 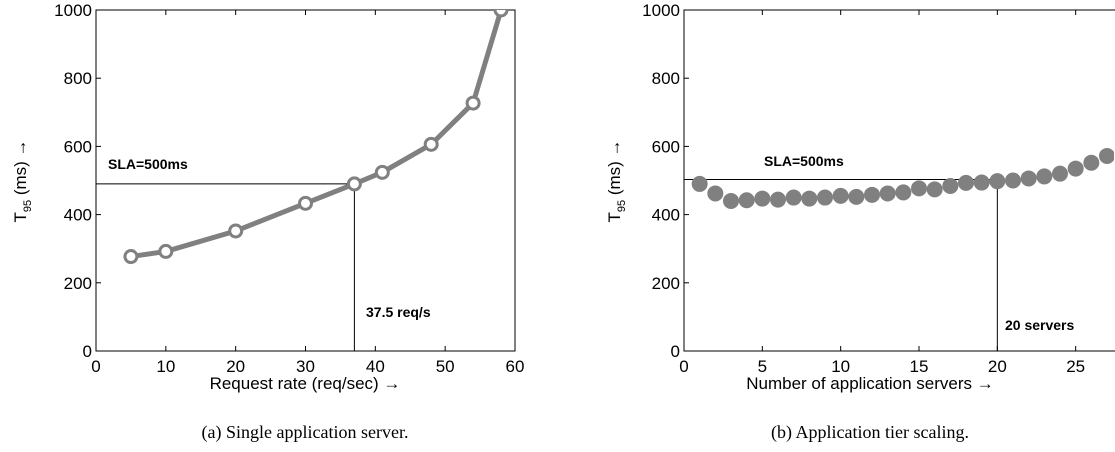 I want to click on request-rate-annotation: 37.5 req/s, so click(x=398, y=312).